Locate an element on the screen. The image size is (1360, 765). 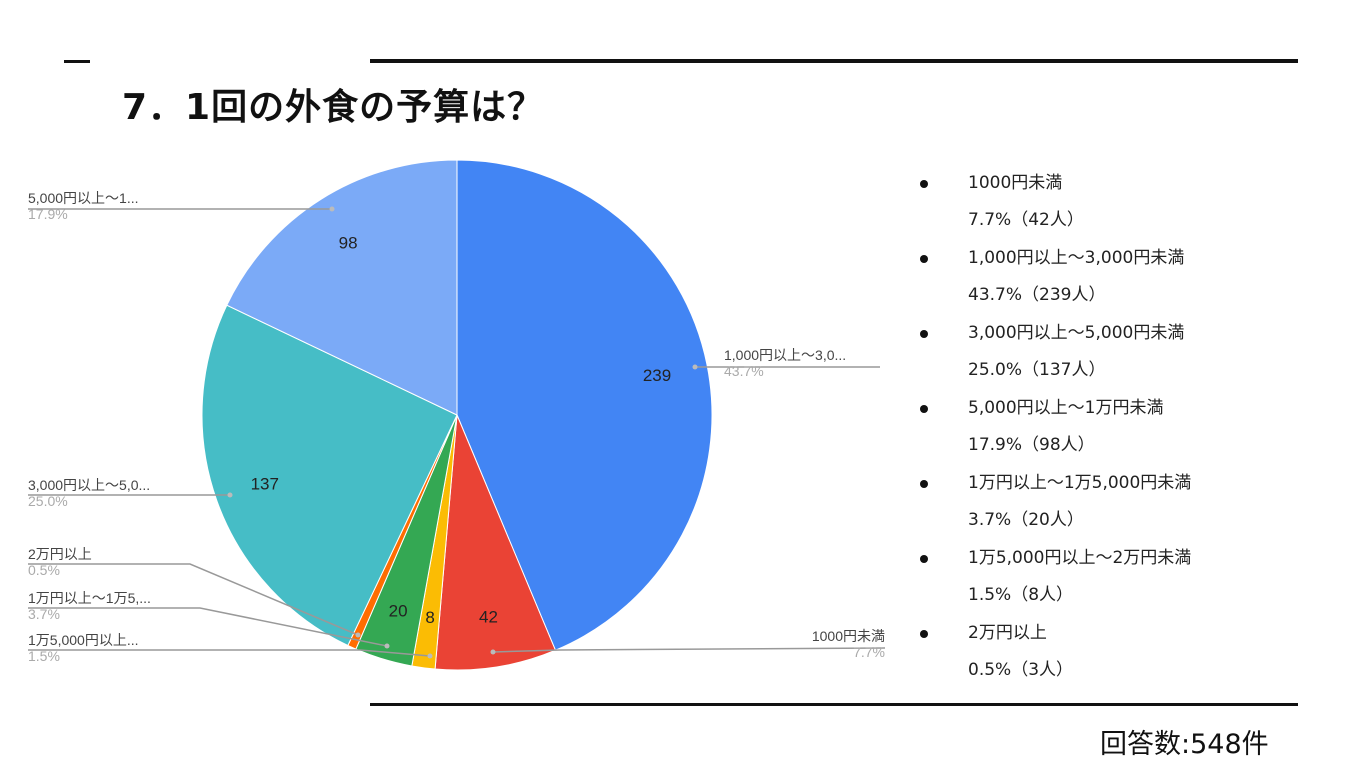
response-count: 回答数:548件 is located at coordinates (1184, 744).